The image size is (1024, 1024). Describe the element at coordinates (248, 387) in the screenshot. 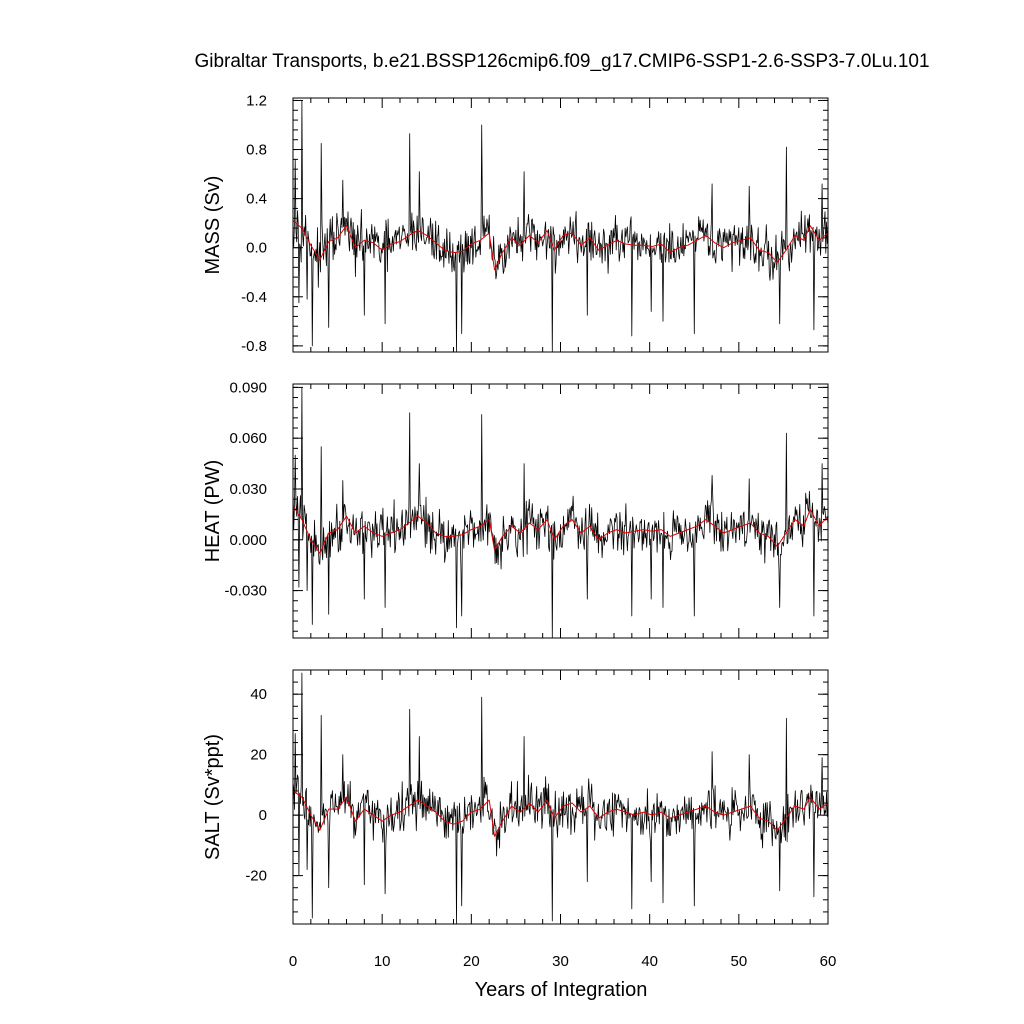

I see `heat-ytick-label: 0.090` at that location.